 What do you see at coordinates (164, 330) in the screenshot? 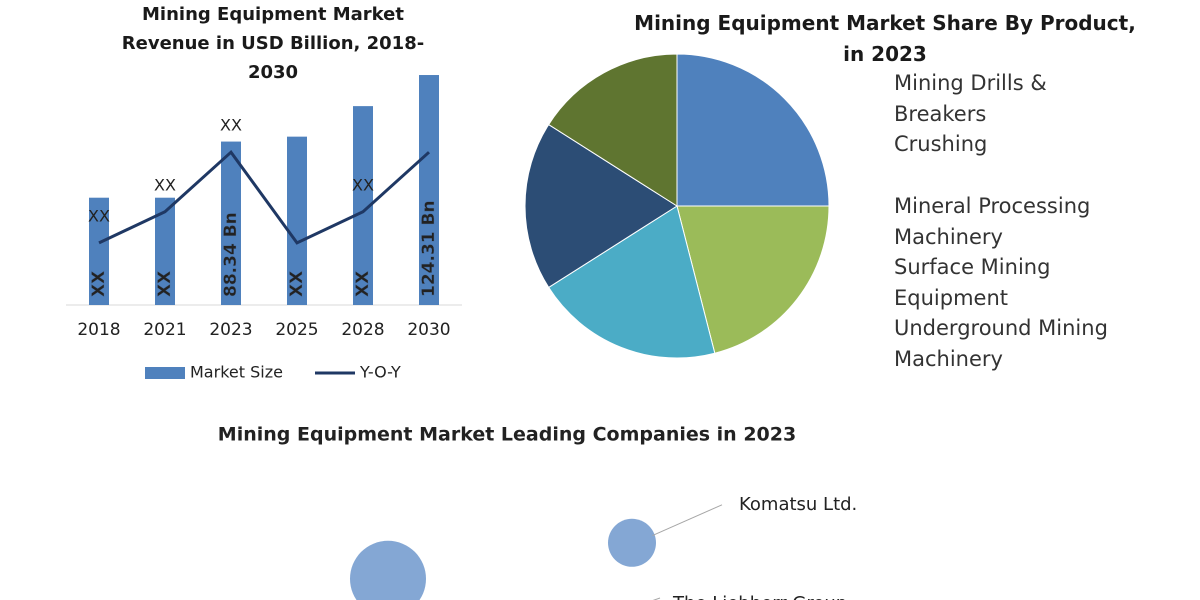
I see `x-tick-label: 2021` at bounding box center [164, 330].